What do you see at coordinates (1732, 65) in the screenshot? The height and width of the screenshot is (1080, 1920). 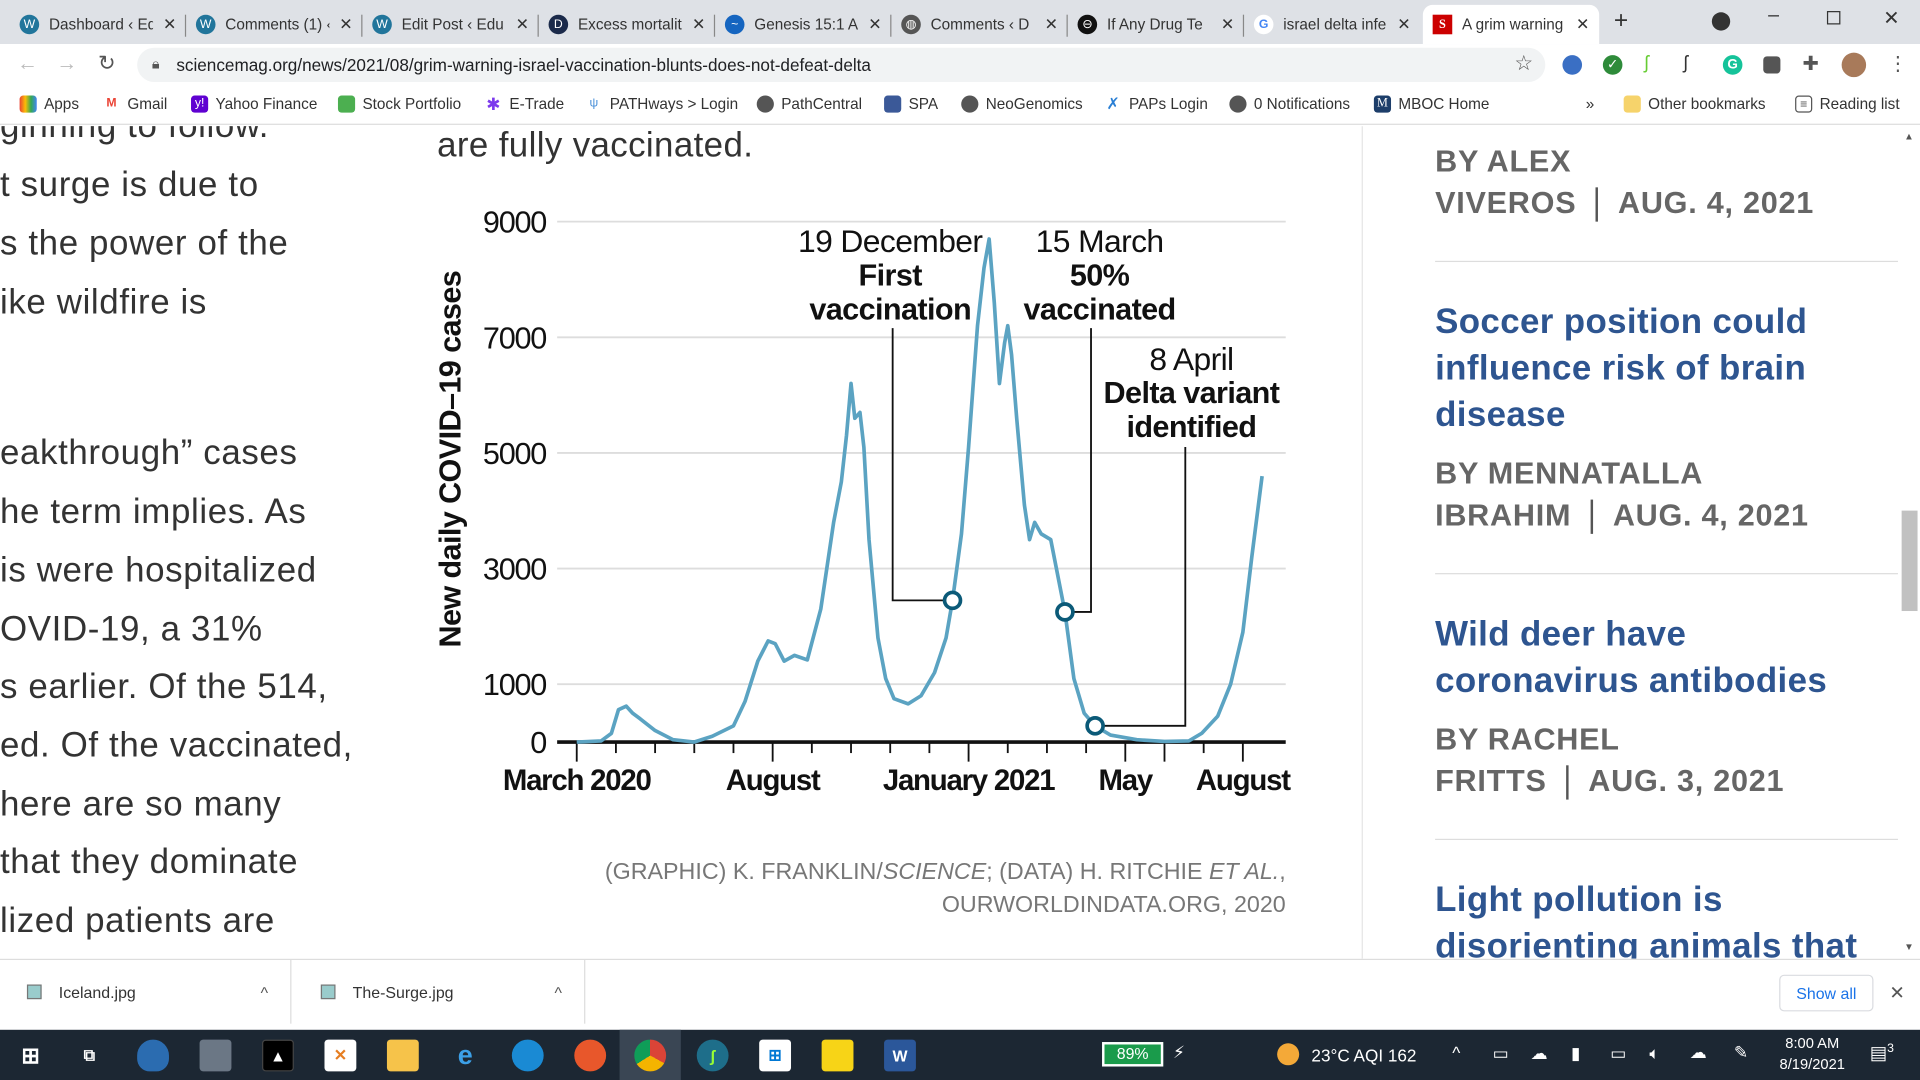 I see `grammarly-icon: G` at bounding box center [1732, 65].